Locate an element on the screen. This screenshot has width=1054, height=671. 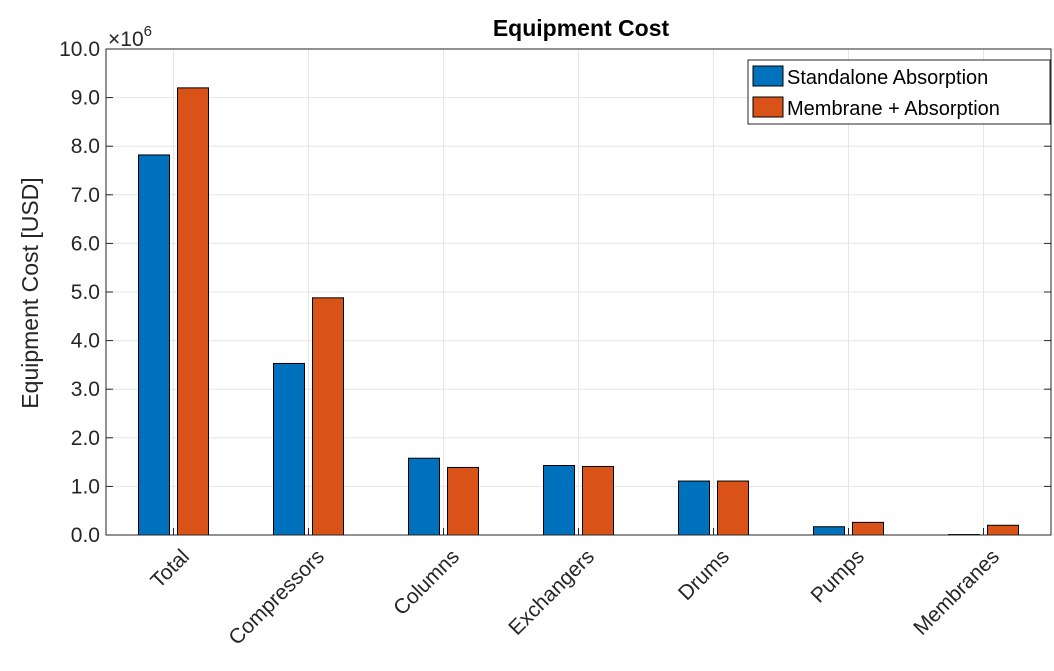
legend-swatch-standalone is located at coordinates (768, 76).